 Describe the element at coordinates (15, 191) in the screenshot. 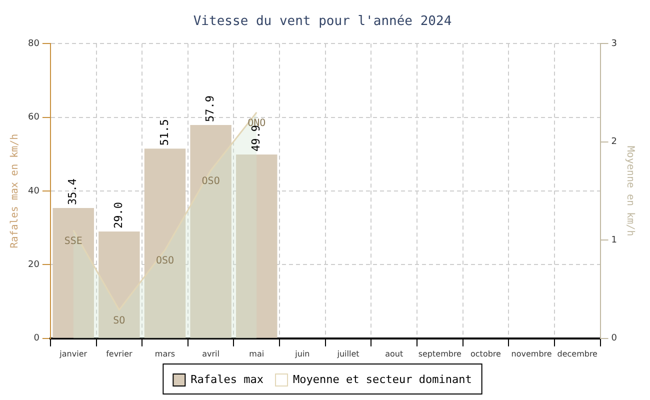

I see `y-axis-title: Rafales max en km/h` at that location.